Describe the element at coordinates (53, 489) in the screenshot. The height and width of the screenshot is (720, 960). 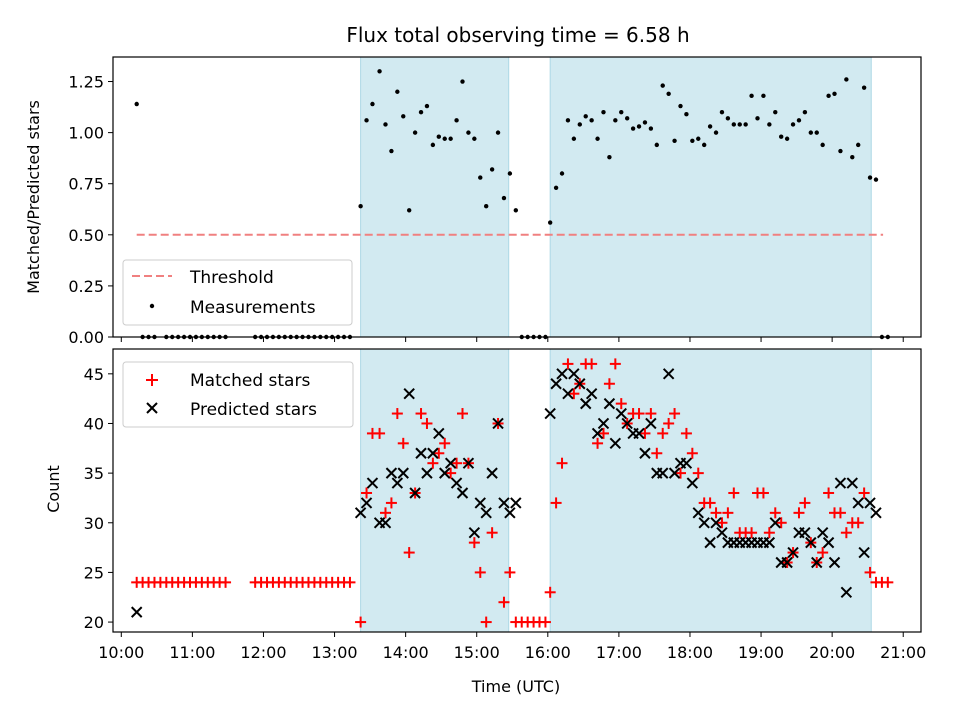
I see `bottom-y-axis-label: Count` at that location.